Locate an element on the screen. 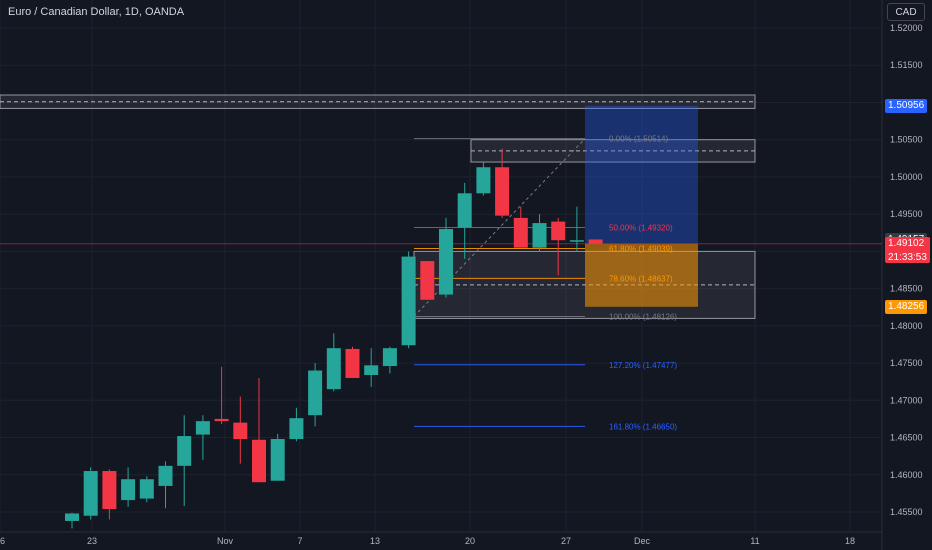  x-tick-label-7: Dec is located at coordinates (642, 541).